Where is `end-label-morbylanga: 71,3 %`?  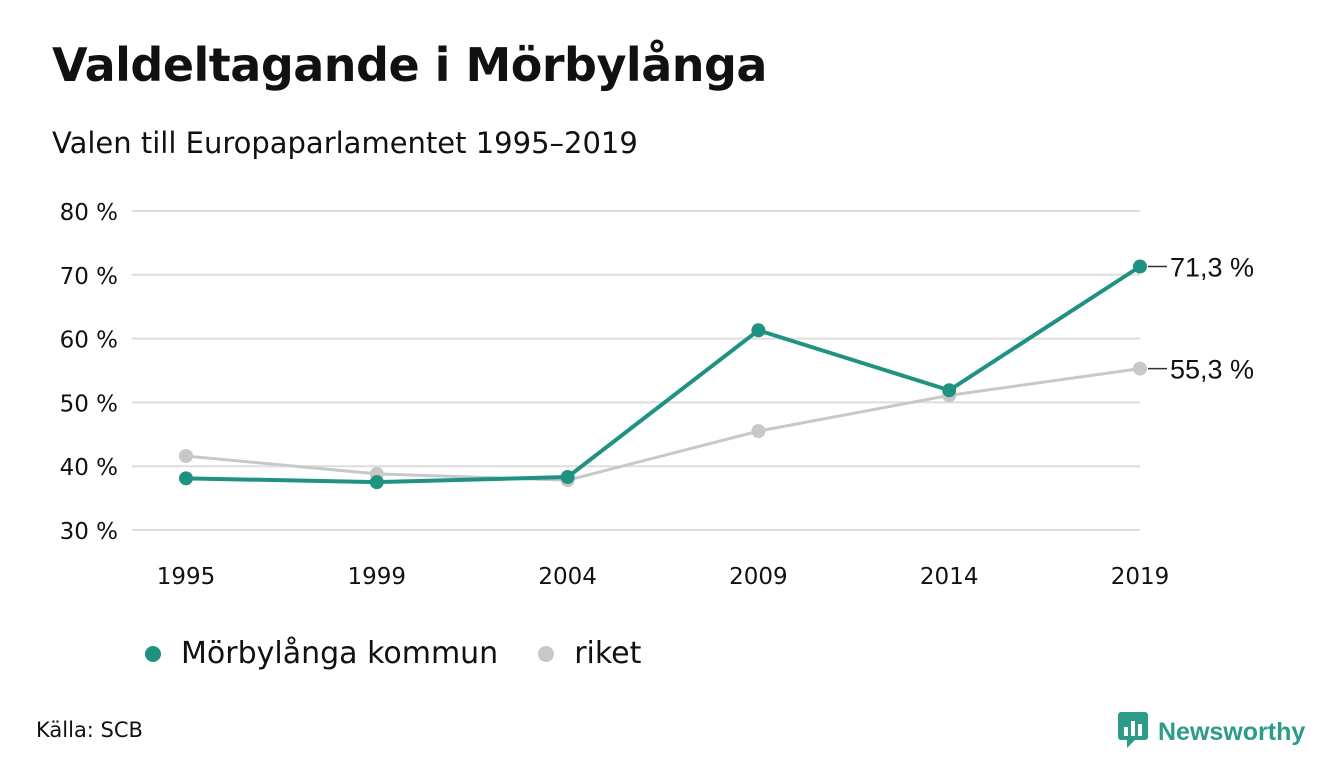
end-label-morbylanga: 71,3 % is located at coordinates (1212, 268).